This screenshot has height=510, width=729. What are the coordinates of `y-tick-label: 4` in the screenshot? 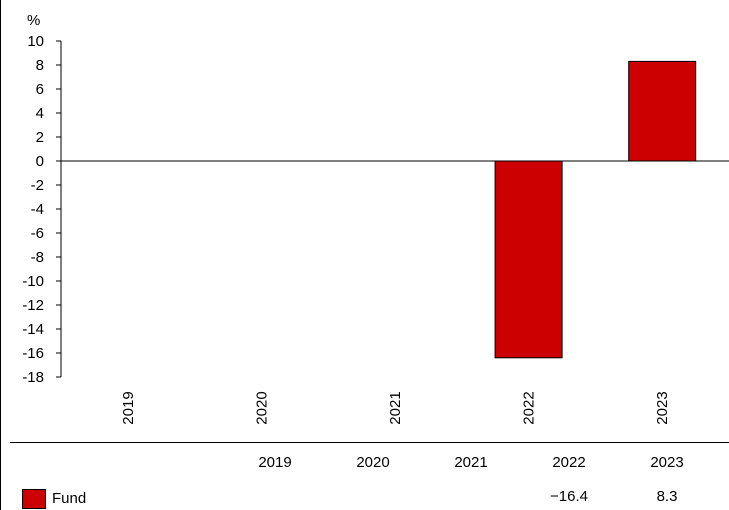 It's located at (40, 113).